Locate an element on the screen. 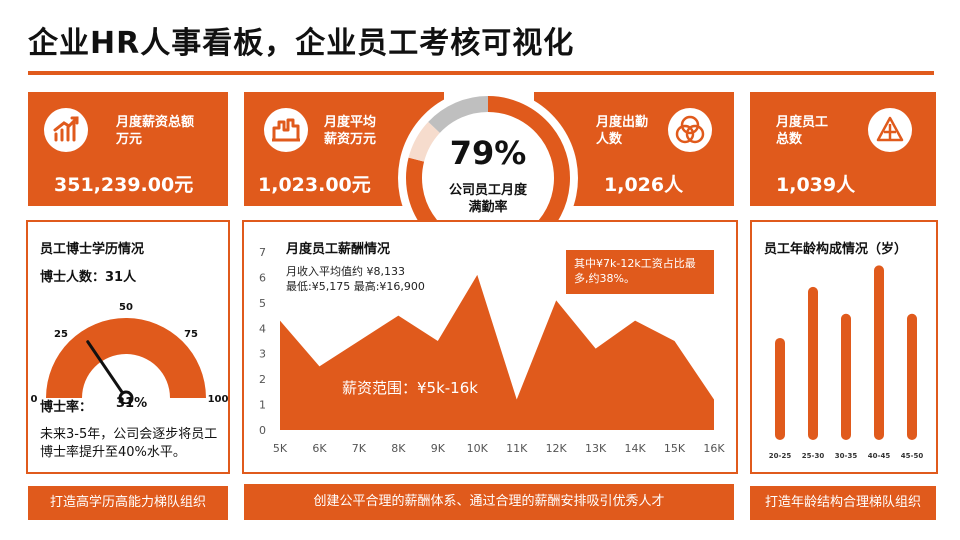 Image resolution: width=960 pixels, height=540 pixels. bar-chart-icon is located at coordinates (286, 130).